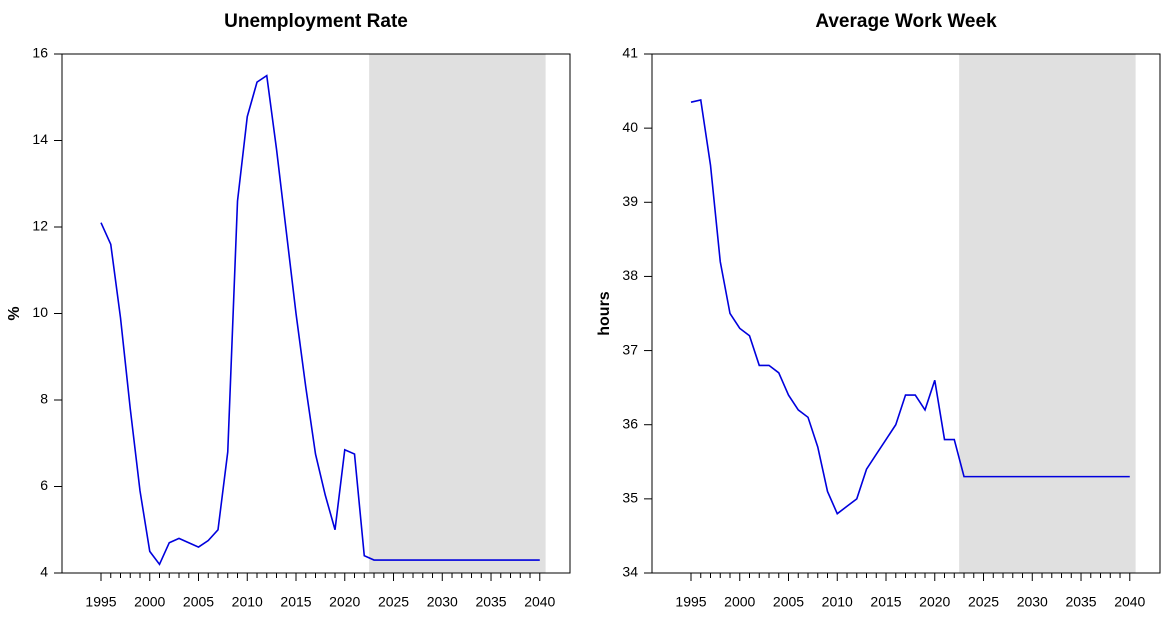 The height and width of the screenshot is (619, 1165). Describe the element at coordinates (906, 21) in the screenshot. I see `chart-title: Average Work Week` at that location.